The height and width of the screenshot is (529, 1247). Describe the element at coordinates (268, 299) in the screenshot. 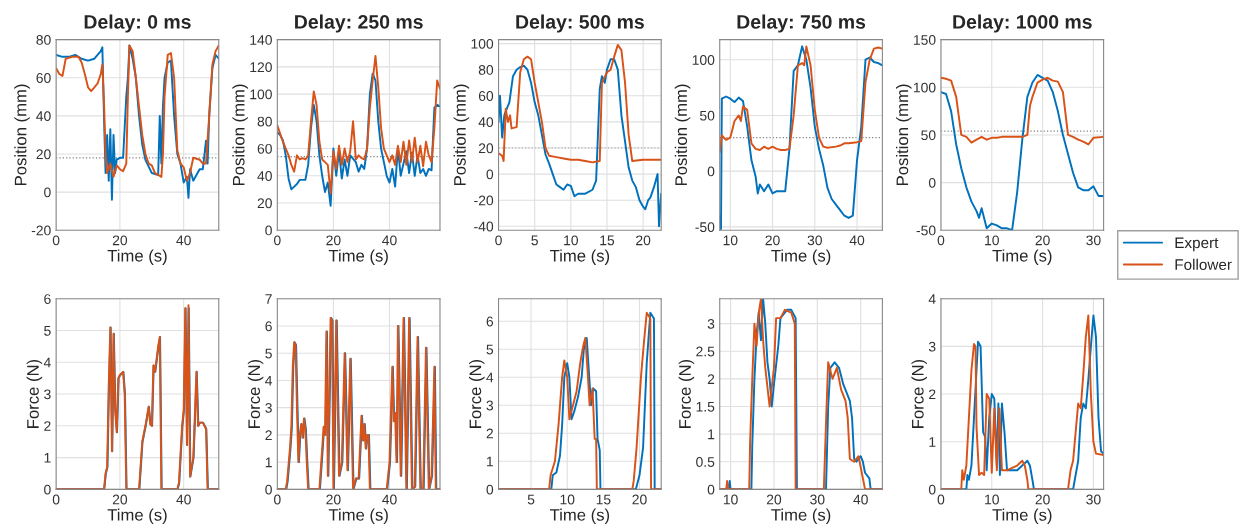

I see `y-tick-label: 7` at that location.